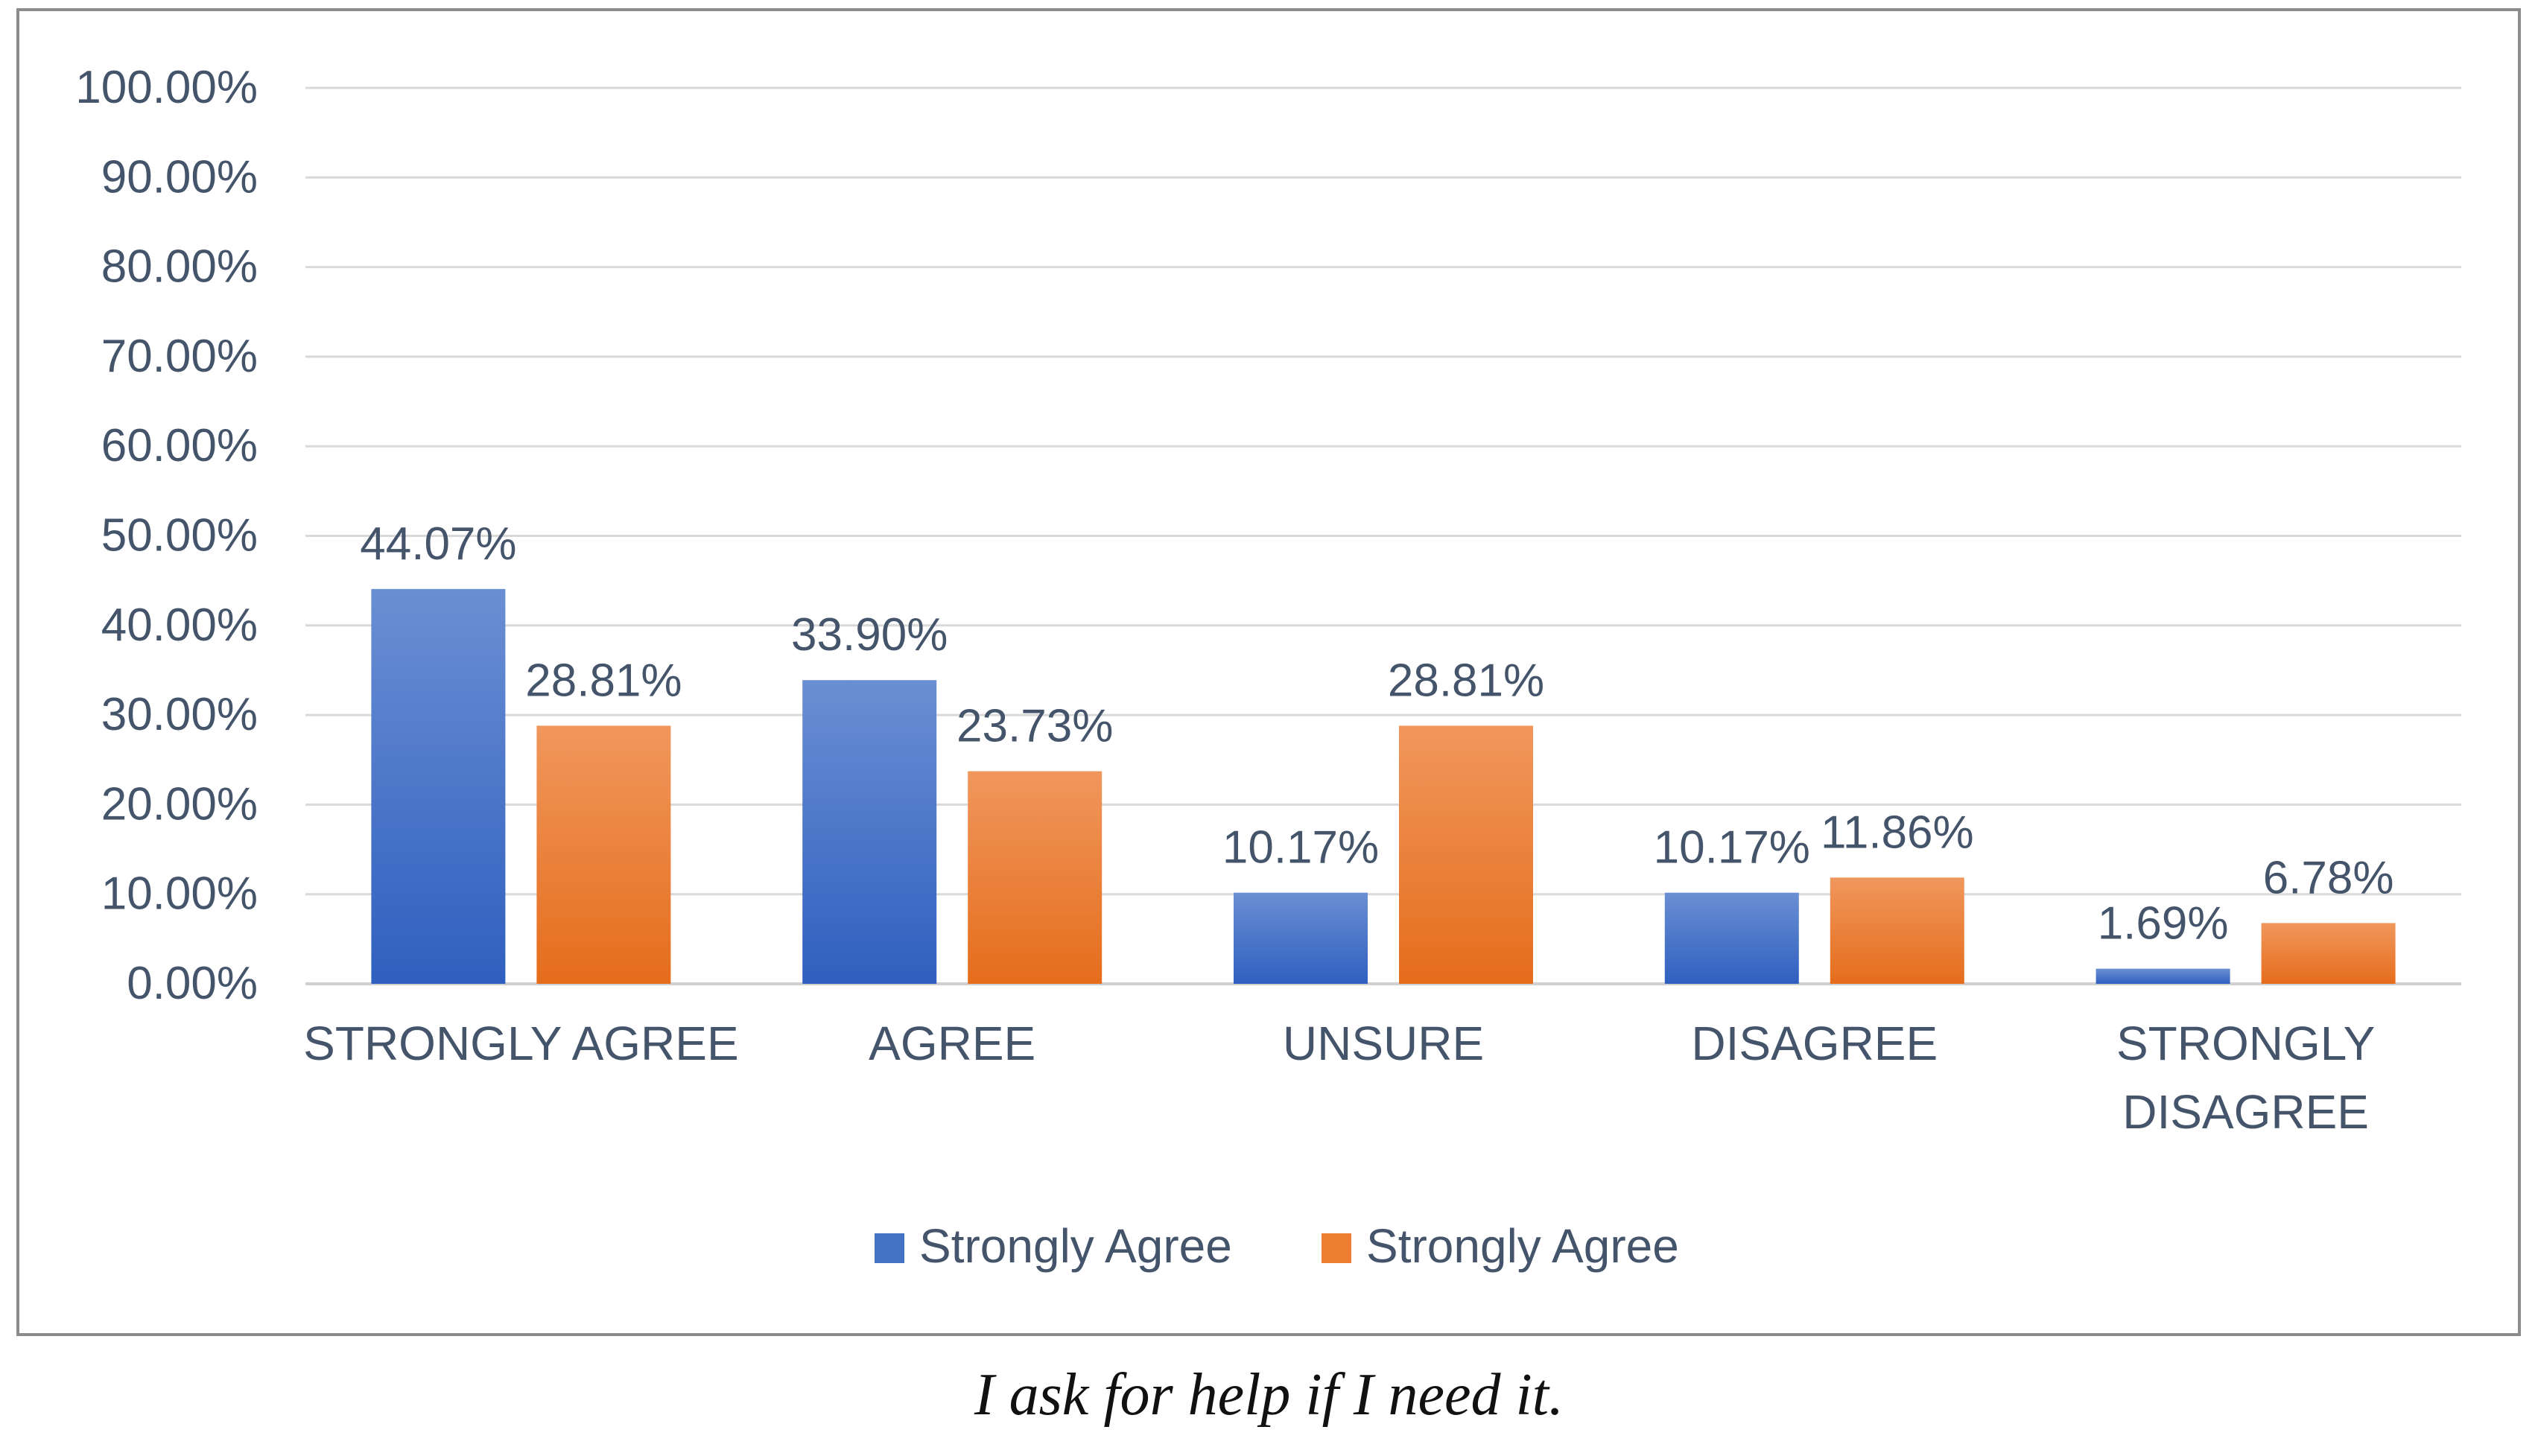 Image resolution: width=2538 pixels, height=1456 pixels. I want to click on data-label: 23.73%, so click(1034, 726).